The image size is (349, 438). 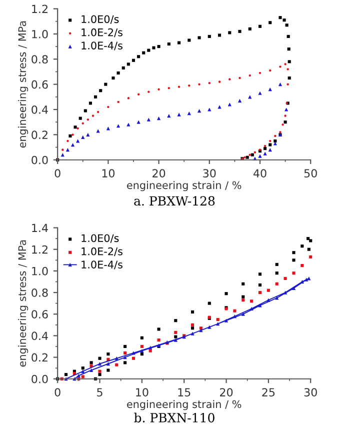 I want to click on y-tick-label: 1.4, so click(x=40, y=228).